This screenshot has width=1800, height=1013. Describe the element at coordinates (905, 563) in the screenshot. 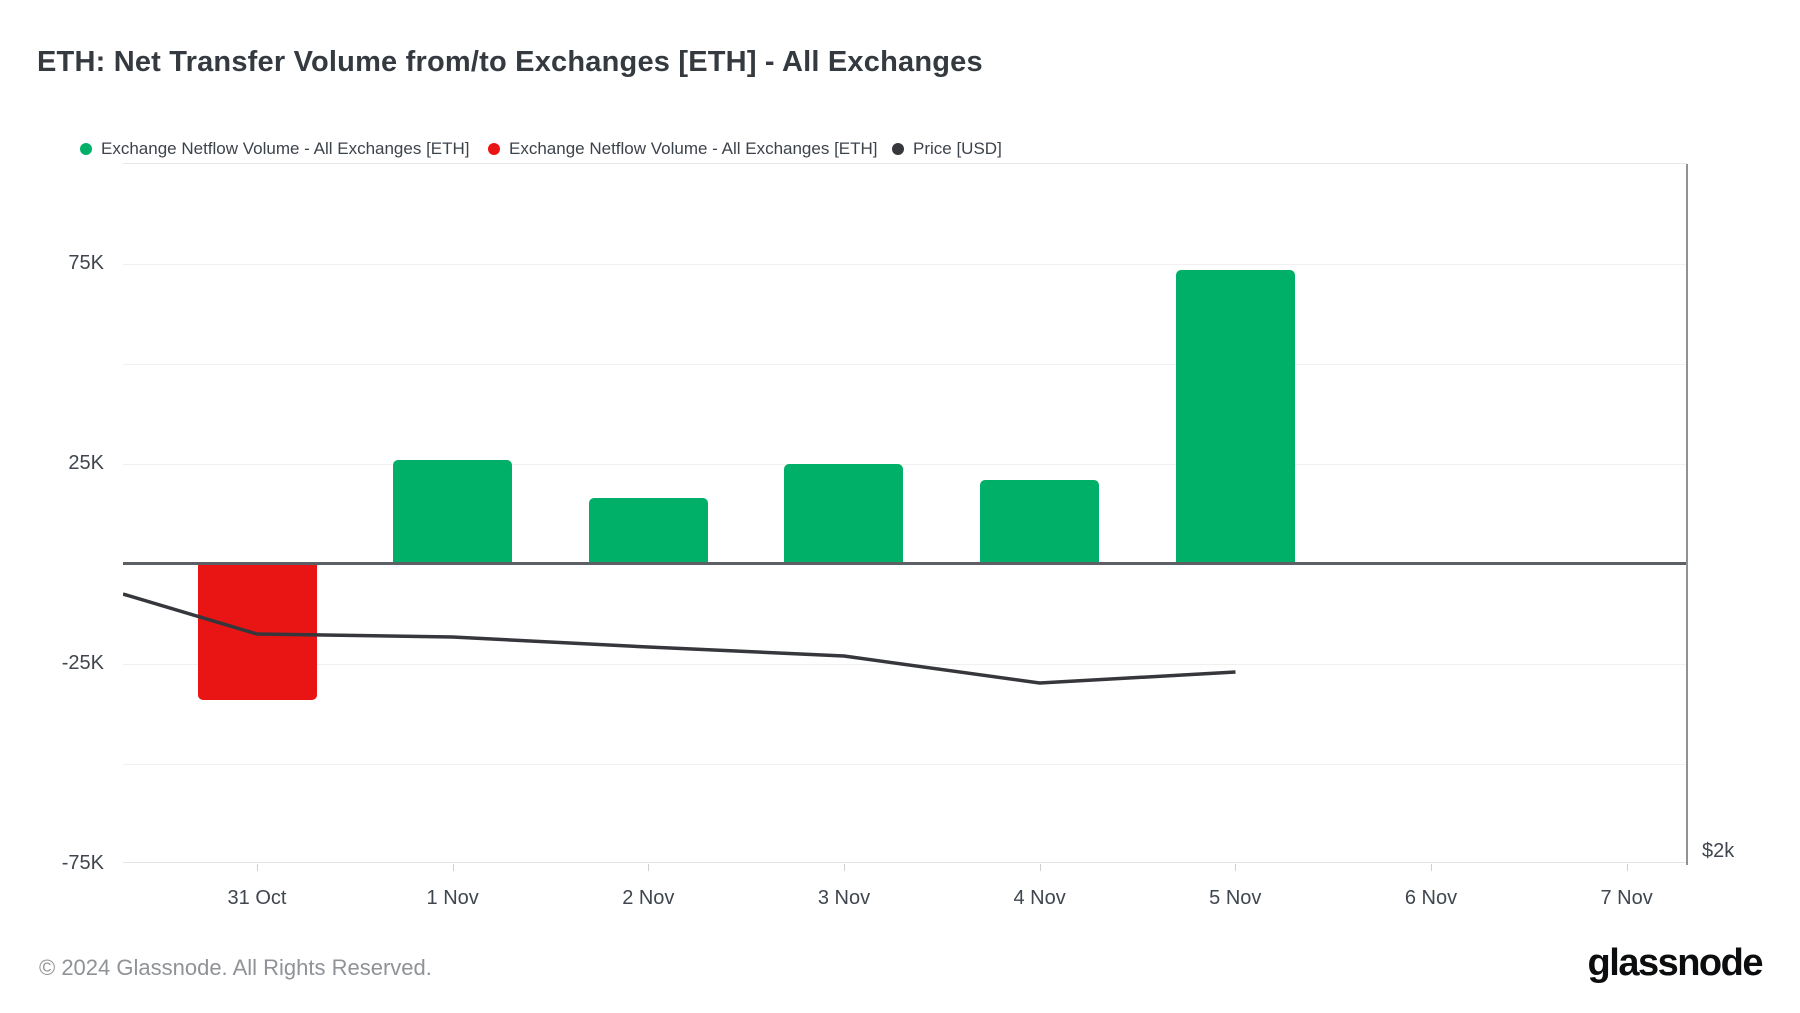

I see `zero-line` at that location.